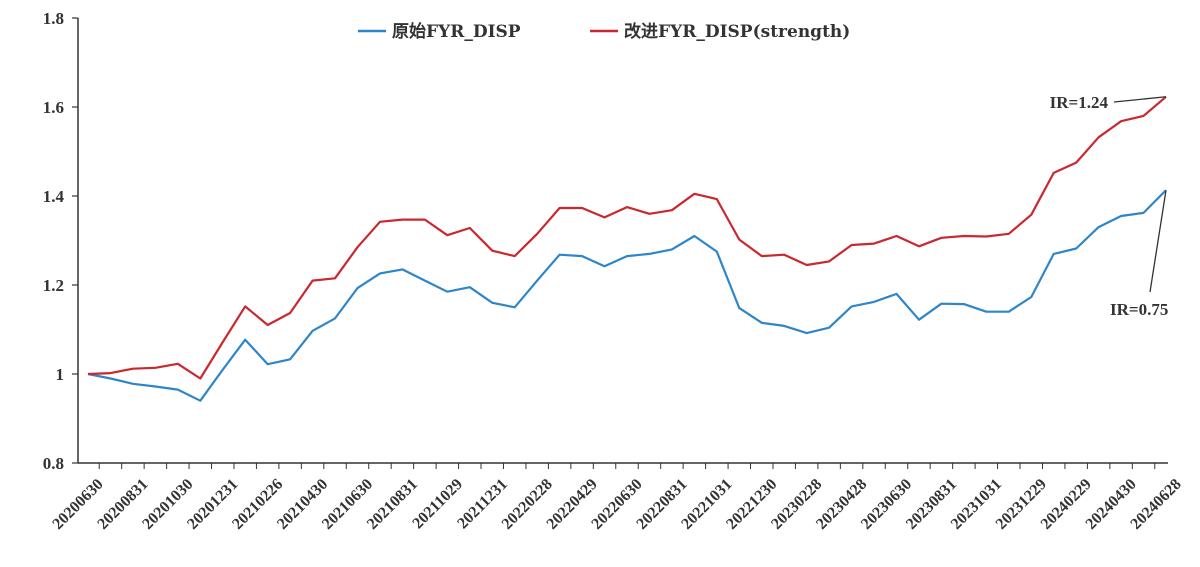  I want to click on annotation-label-0: IR=1.24, so click(1079, 102).